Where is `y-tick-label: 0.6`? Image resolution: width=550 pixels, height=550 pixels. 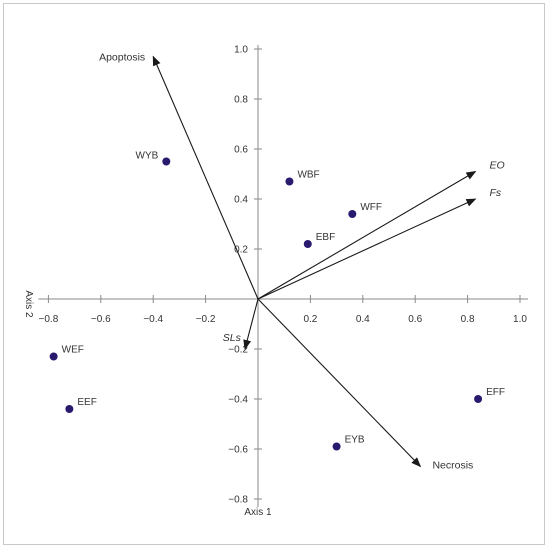 y-tick-label: 0.6 is located at coordinates (241, 150).